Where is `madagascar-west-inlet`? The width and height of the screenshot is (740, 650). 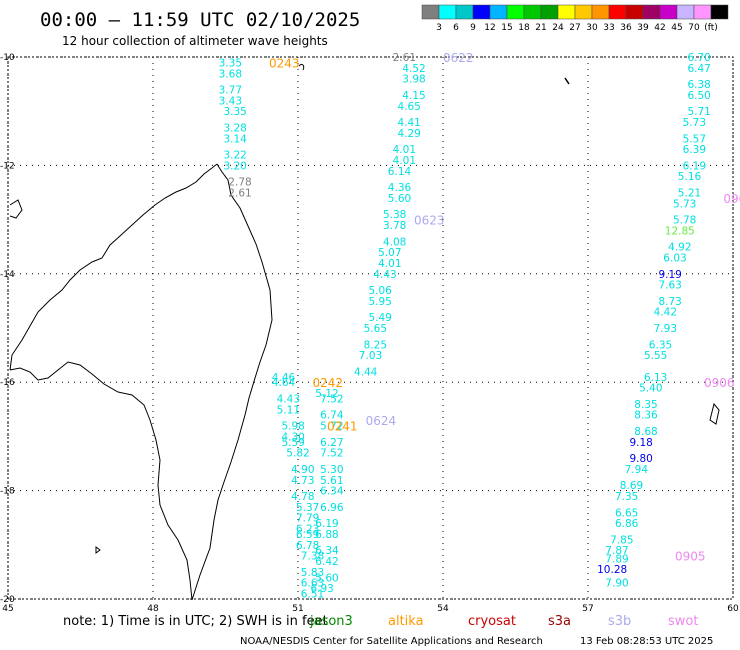 madagascar-west-inlet is located at coordinates (16, 209).